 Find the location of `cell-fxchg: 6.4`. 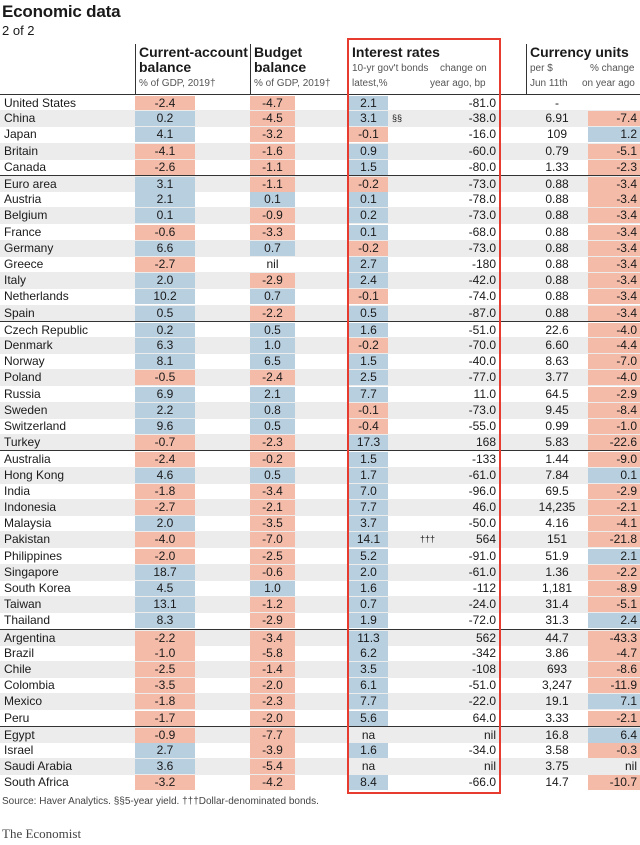

cell-fxchg: 6.4 is located at coordinates (614, 735).